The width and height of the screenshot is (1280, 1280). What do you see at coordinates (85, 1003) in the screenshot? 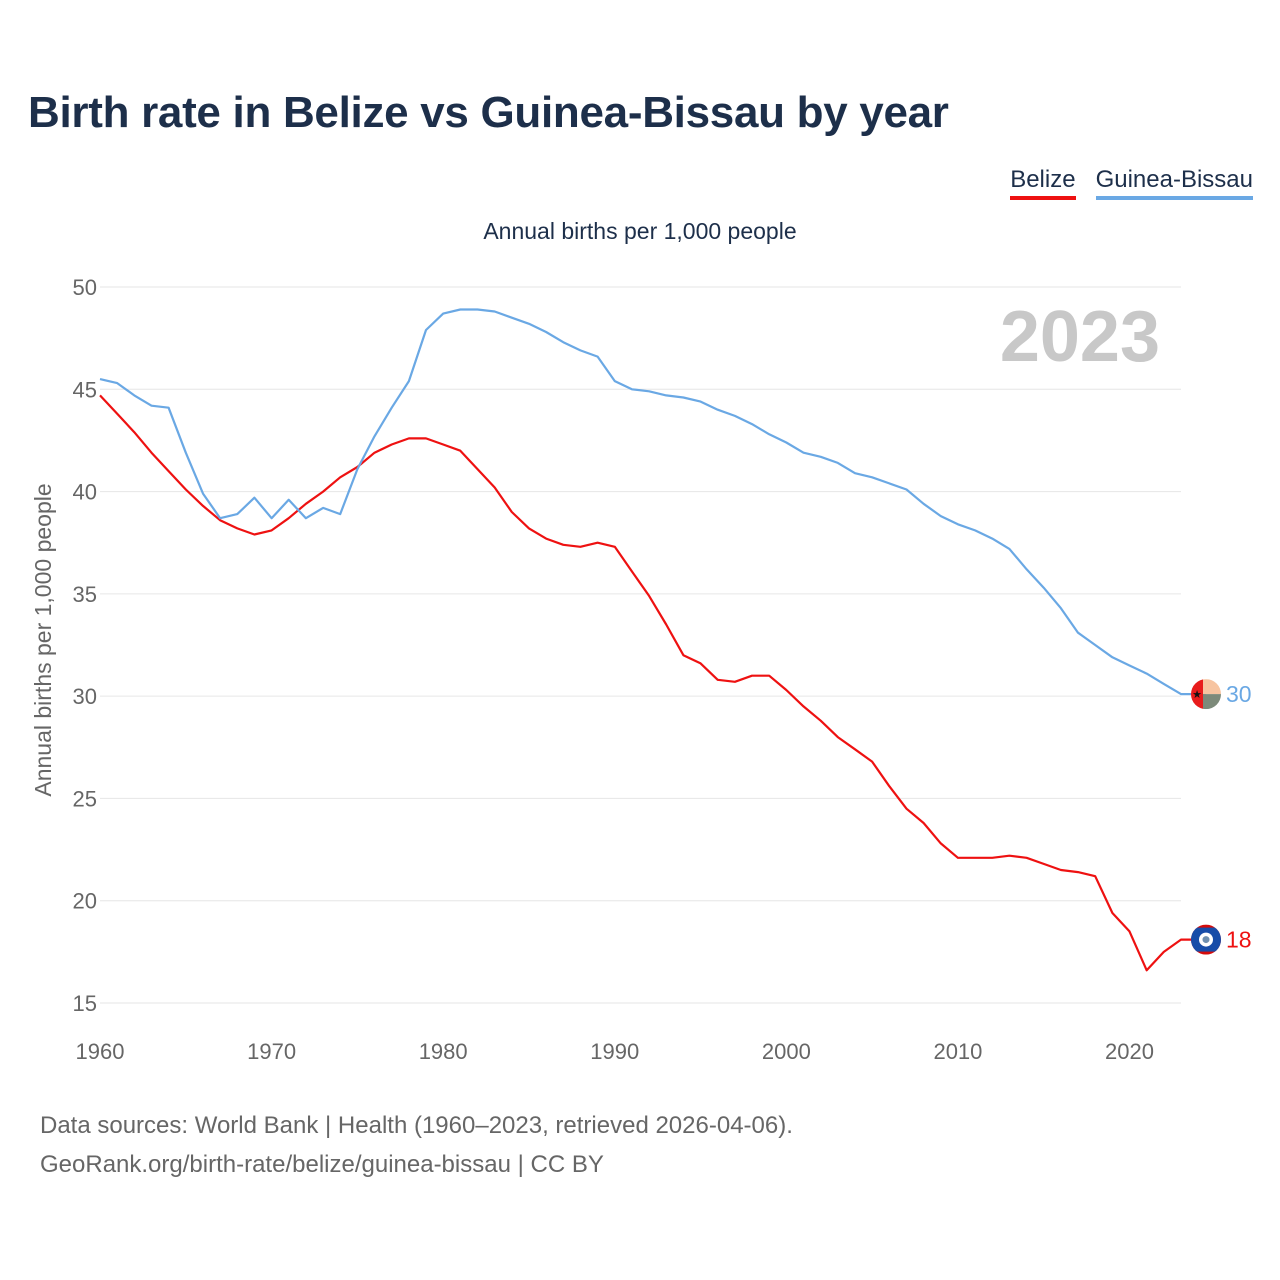
I see `y-tick-label: 15` at bounding box center [85, 1003].